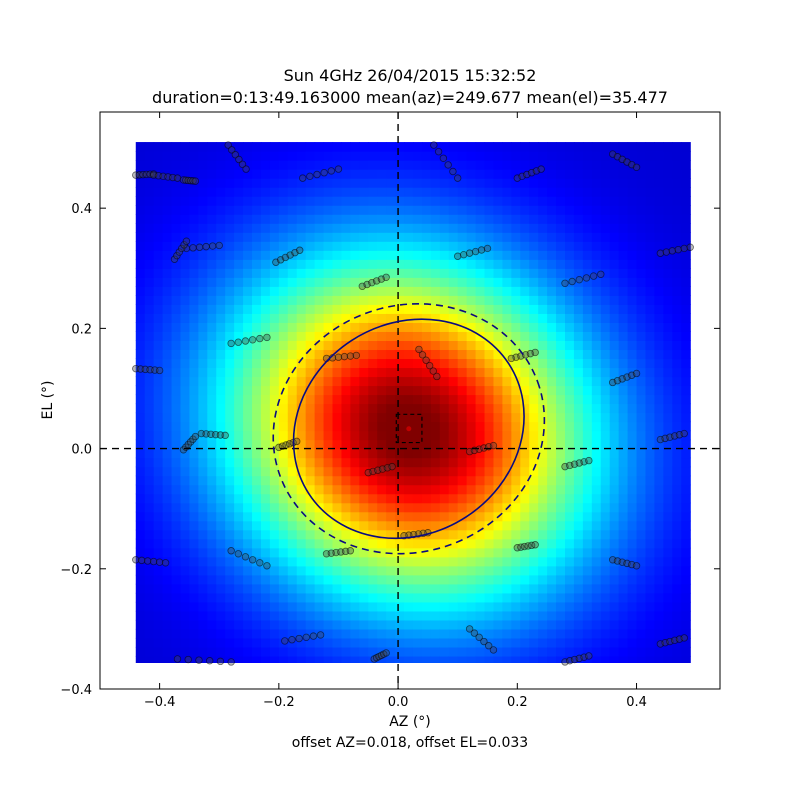  I want to click on x-axis-label: AZ (°), so click(410, 722).